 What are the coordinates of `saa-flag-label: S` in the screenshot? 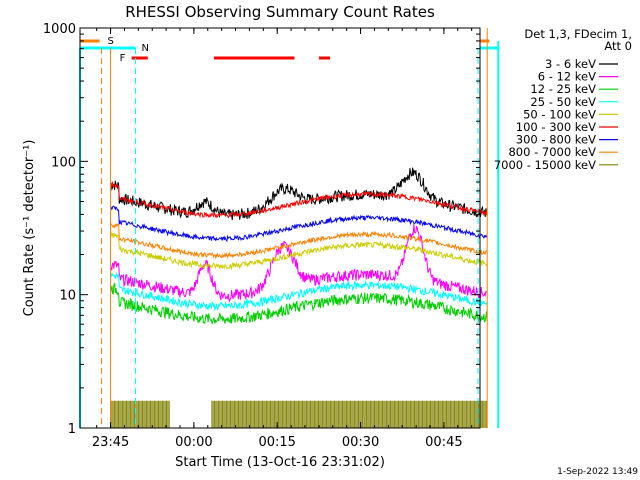 It's located at (111, 41).